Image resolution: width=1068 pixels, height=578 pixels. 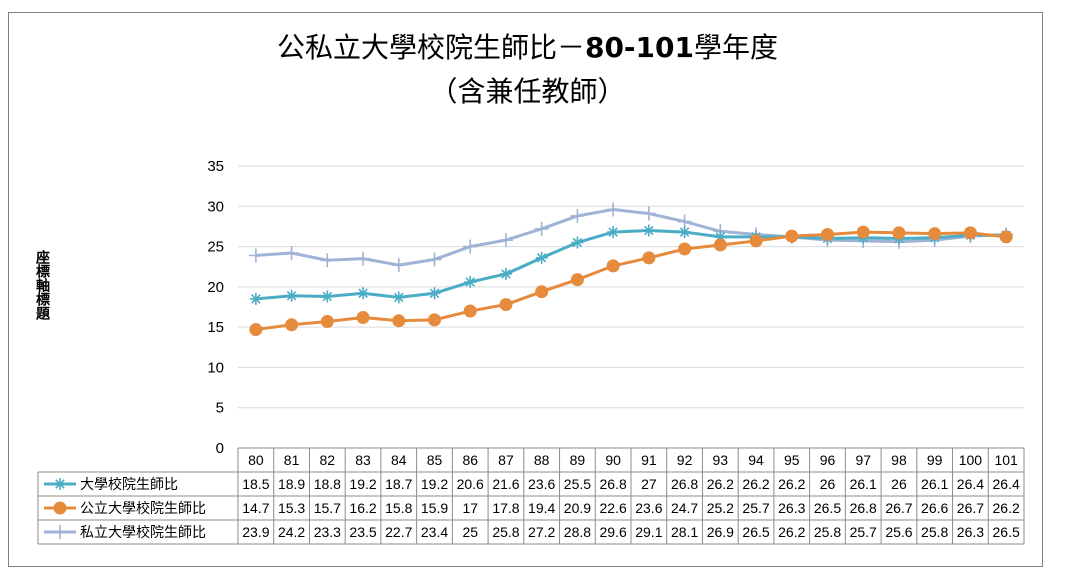 What do you see at coordinates (255, 508) in the screenshot?
I see `data-table-value: 14.7` at bounding box center [255, 508].